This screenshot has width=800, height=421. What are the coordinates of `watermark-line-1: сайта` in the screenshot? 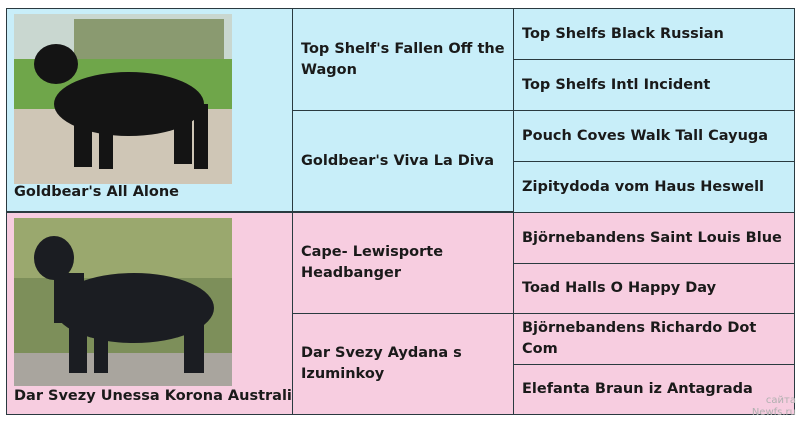 It's located at (780, 400).